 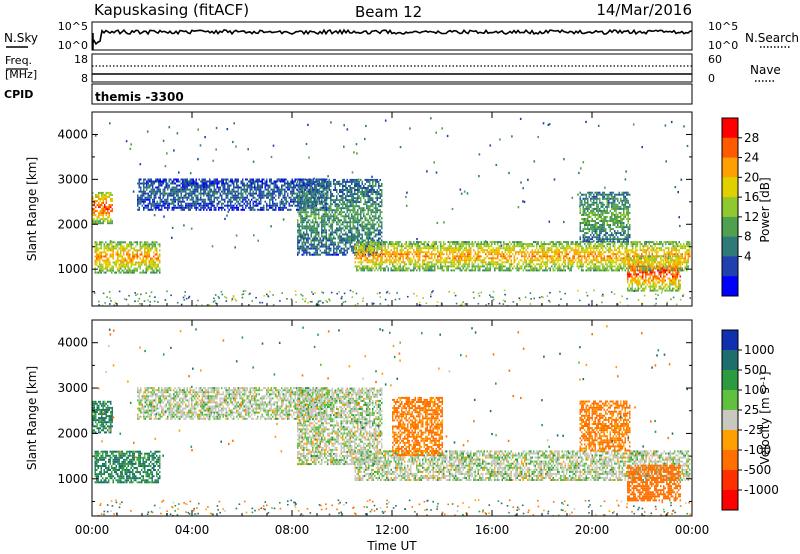 What do you see at coordinates (21, 38) in the screenshot?
I see `noise-left-label: N.Sky` at bounding box center [21, 38].